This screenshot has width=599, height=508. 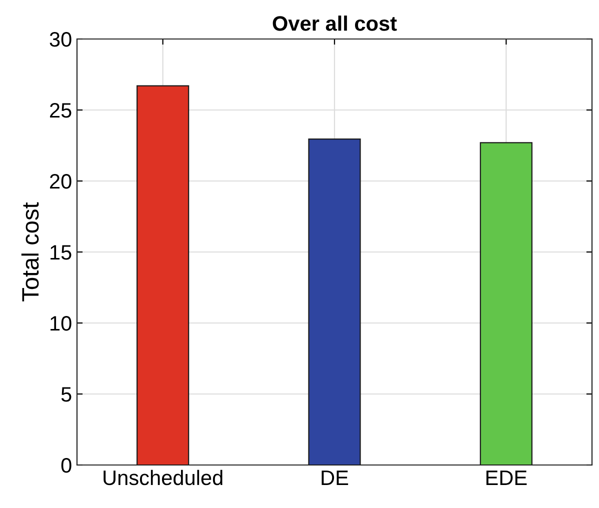 What do you see at coordinates (61, 110) in the screenshot?
I see `y-tick-label: 25` at bounding box center [61, 110].